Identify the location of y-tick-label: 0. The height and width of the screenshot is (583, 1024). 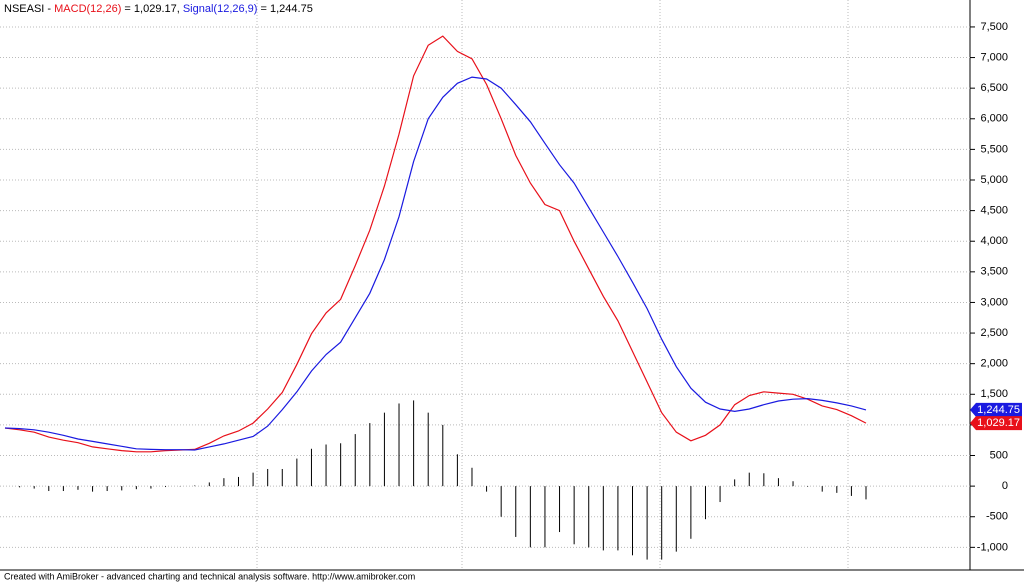
(1005, 486).